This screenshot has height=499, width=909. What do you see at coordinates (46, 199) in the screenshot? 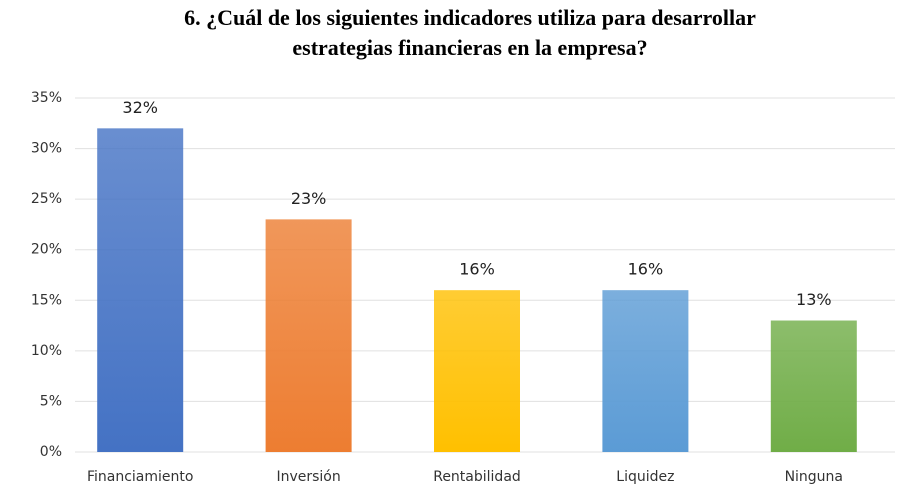
I see `y-tick-label: 25%` at bounding box center [46, 199].